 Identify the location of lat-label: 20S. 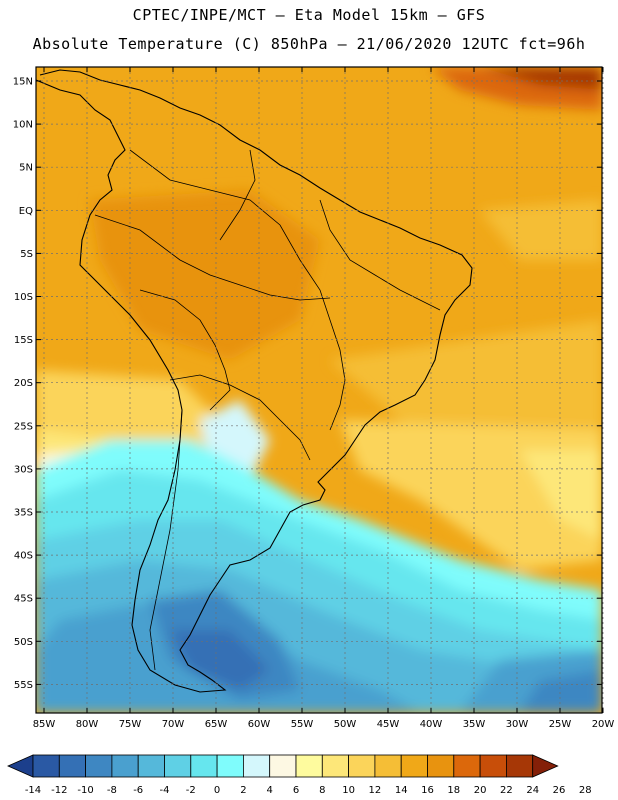
(23, 383).